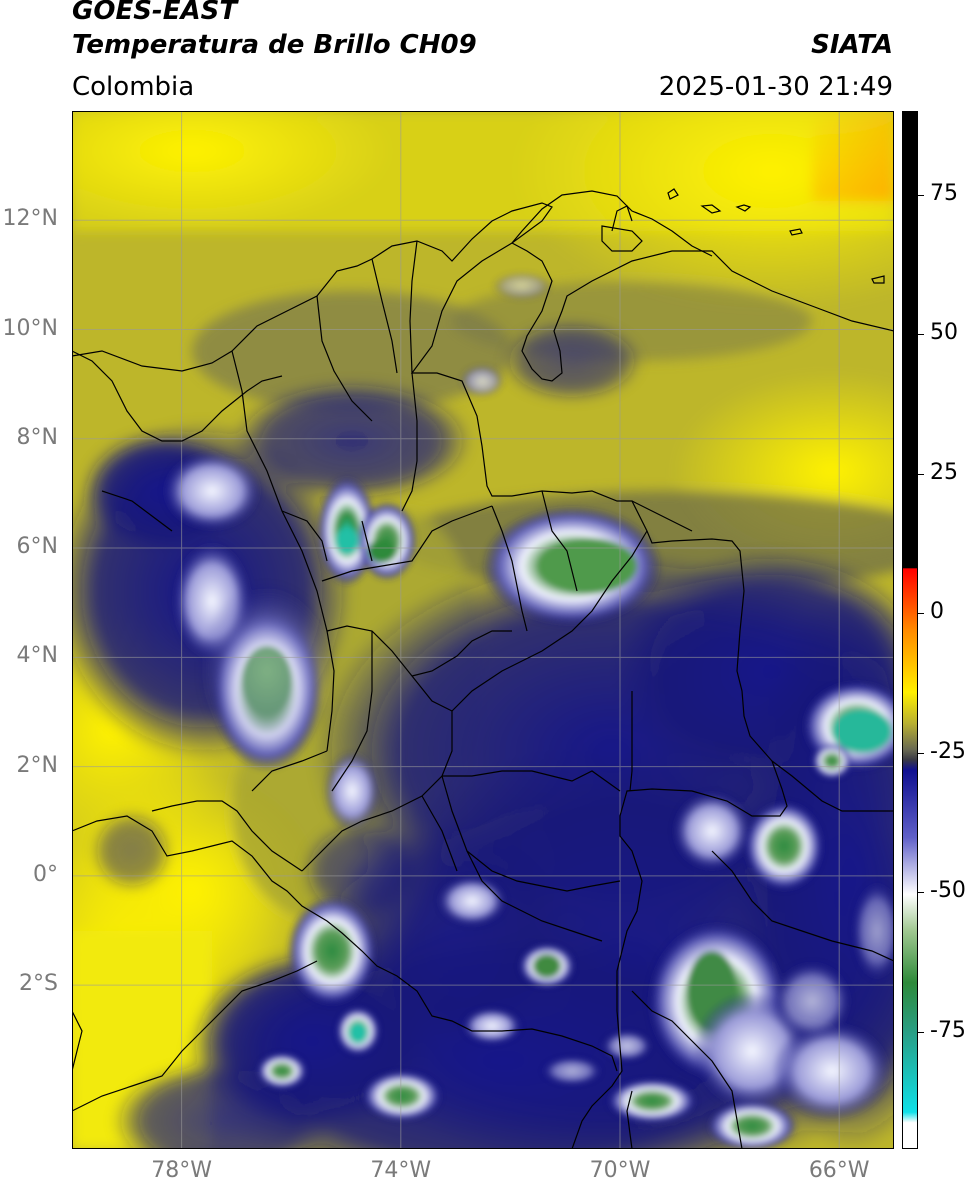 This screenshot has width=966, height=1190. I want to click on lat-tick-label: 10°N, so click(30, 328).